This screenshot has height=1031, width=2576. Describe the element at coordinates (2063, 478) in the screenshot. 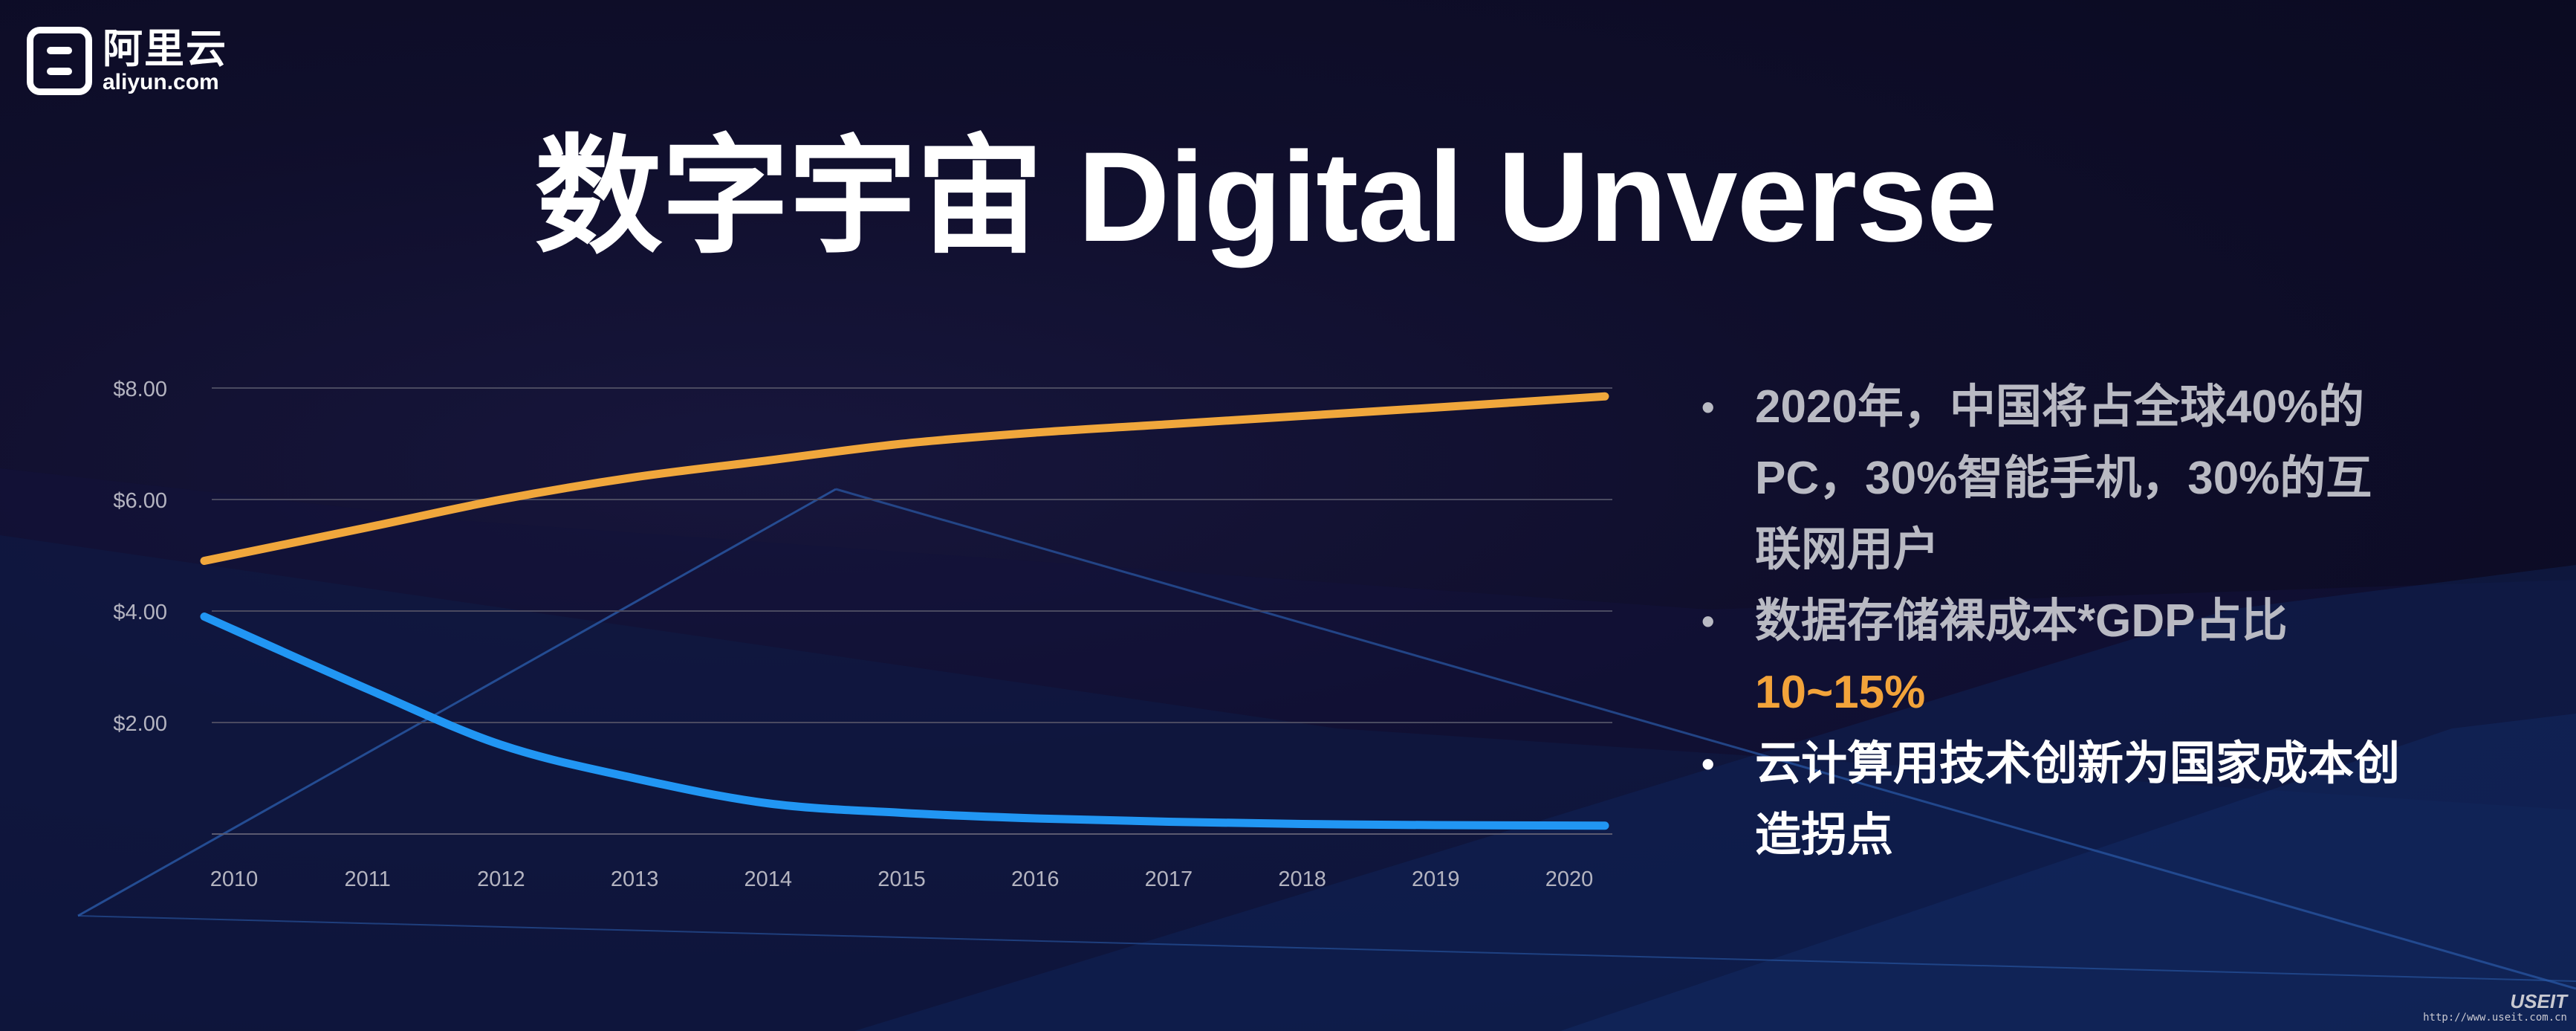

I see `bullet-line: PC，30%智能手机，30%的互` at that location.